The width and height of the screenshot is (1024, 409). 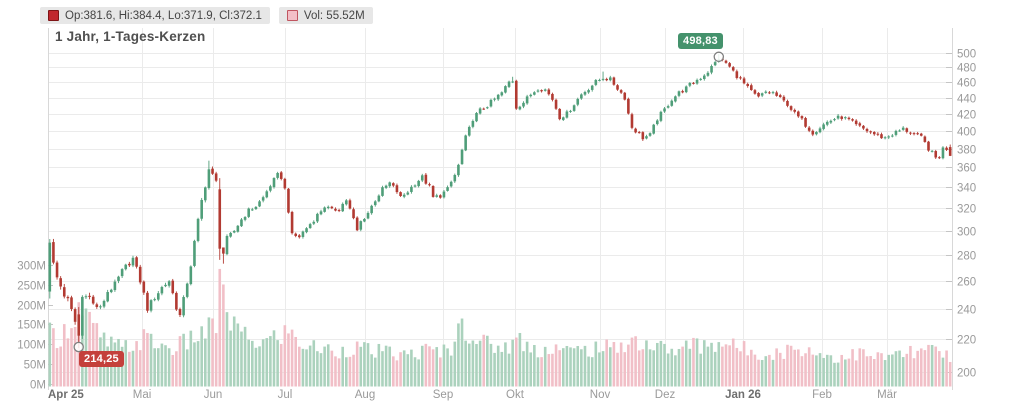 What do you see at coordinates (53, 15) in the screenshot?
I see `candle-series-icon` at bounding box center [53, 15].